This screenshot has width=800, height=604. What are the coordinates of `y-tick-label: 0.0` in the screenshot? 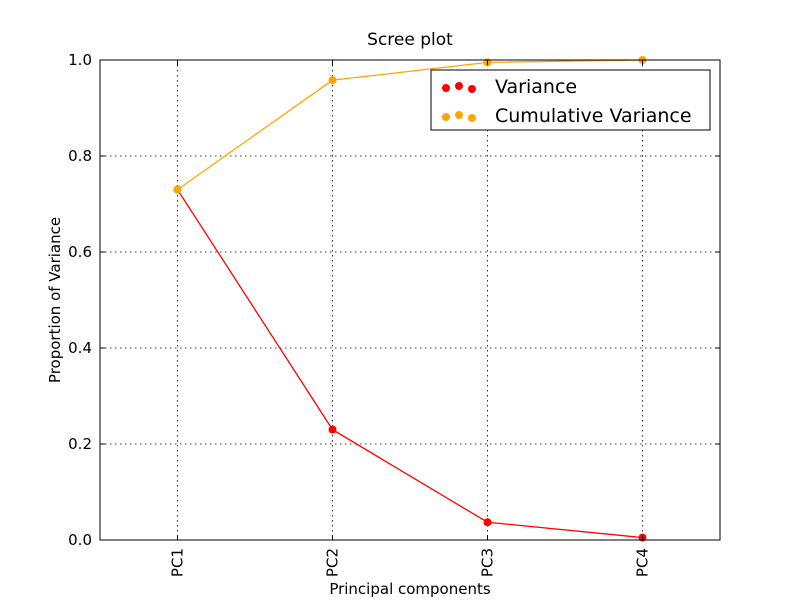 It's located at (80, 540).